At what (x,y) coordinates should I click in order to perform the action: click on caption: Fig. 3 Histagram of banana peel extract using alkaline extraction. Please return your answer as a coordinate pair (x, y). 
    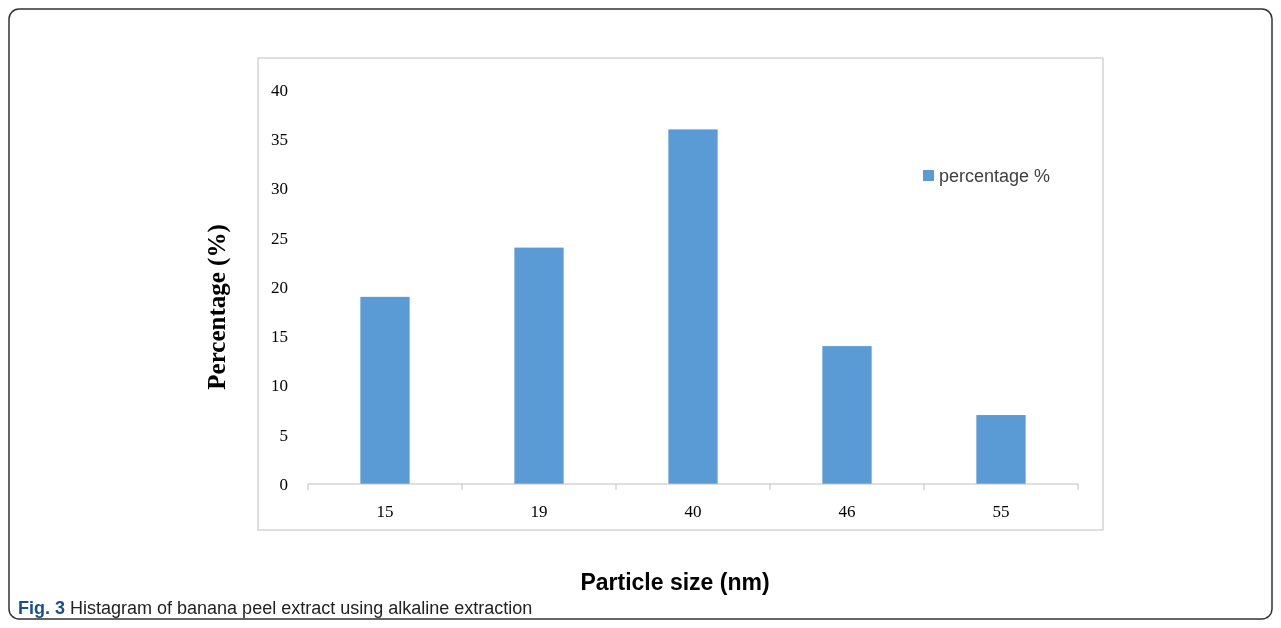
    Looking at the image, I should click on (275, 608).